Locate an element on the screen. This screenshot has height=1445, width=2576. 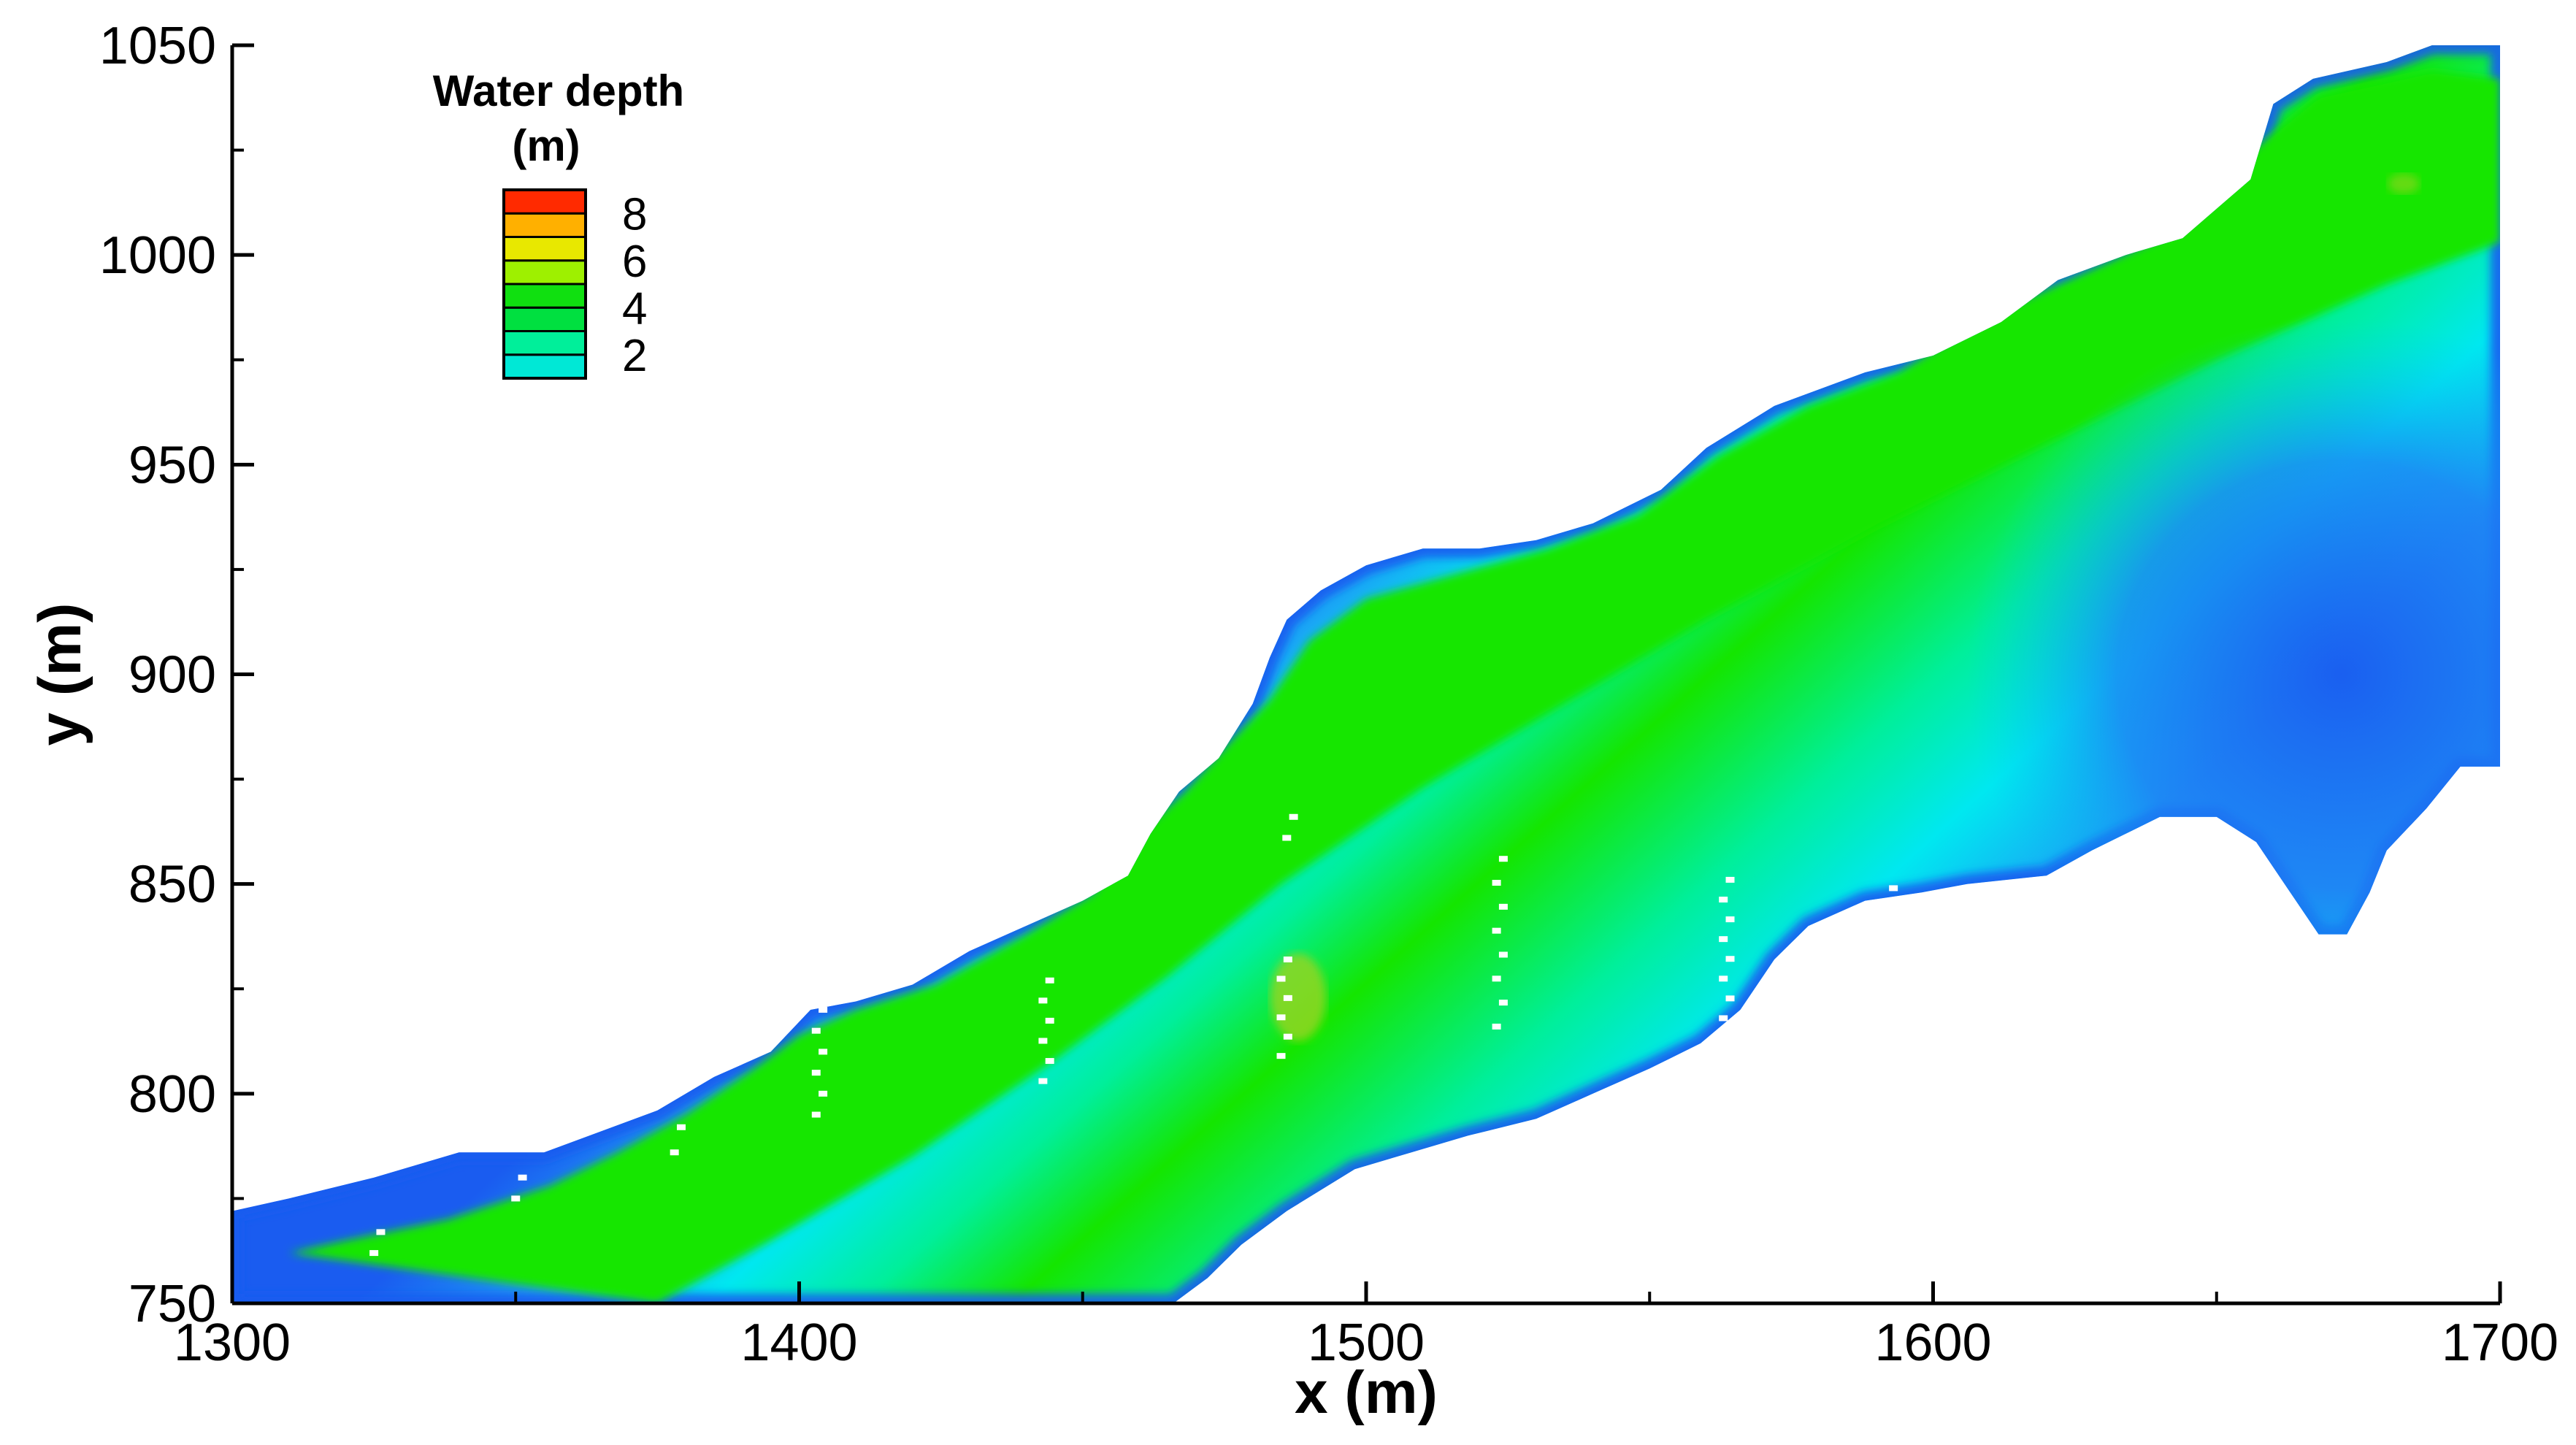
y-tick-label: 850 is located at coordinates (172, 885).